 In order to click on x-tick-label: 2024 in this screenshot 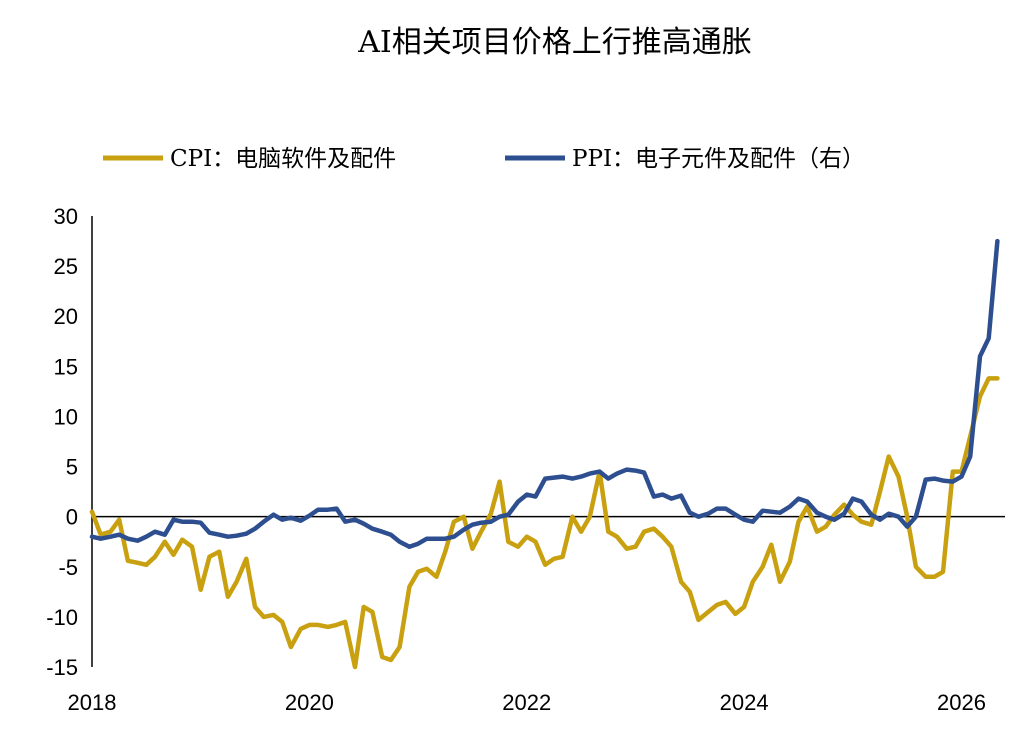, I will do `click(744, 702)`.